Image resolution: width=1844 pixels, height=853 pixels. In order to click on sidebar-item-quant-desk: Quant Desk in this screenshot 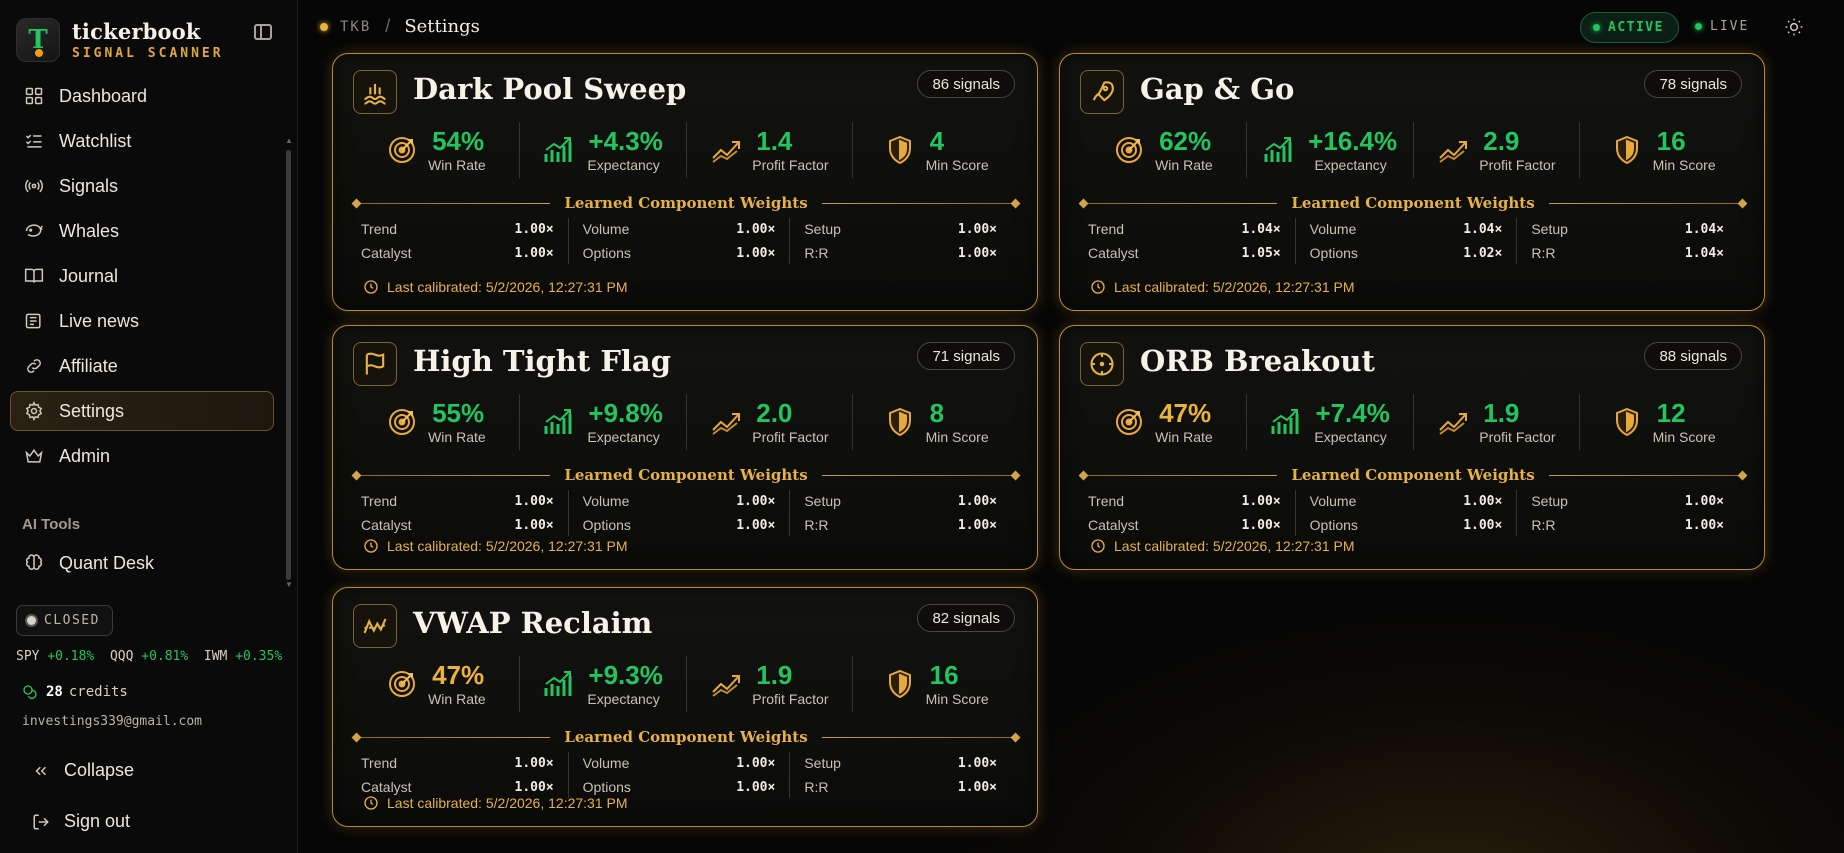, I will do `click(142, 563)`.